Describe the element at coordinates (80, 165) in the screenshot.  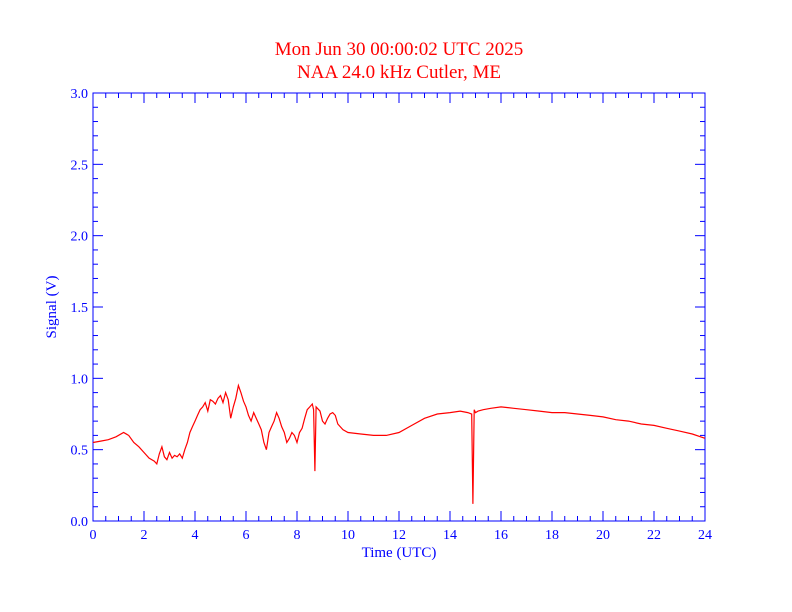
I see `y-tick-label: 2.5` at that location.